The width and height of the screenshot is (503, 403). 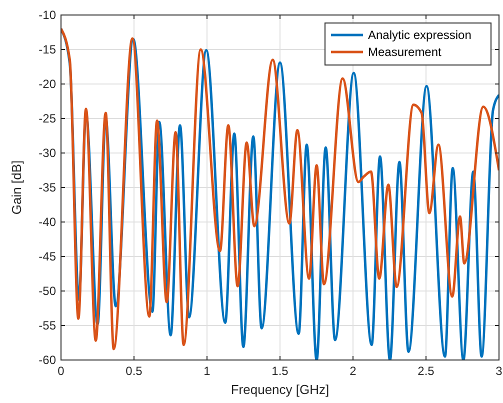 I want to click on y-tick-label: -45, so click(x=47, y=257).